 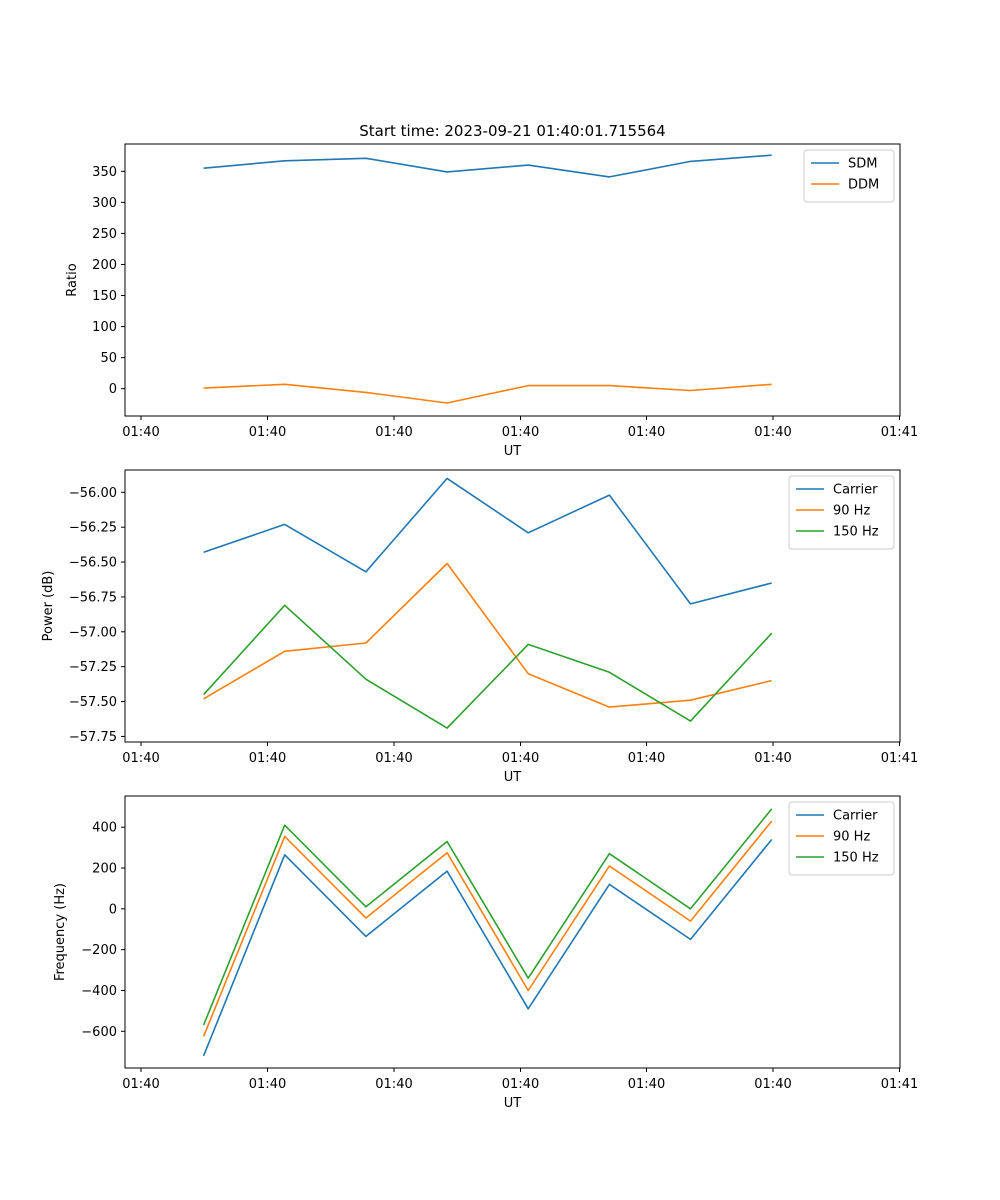 I want to click on y-tick-label: −57.00, so click(x=93, y=632).